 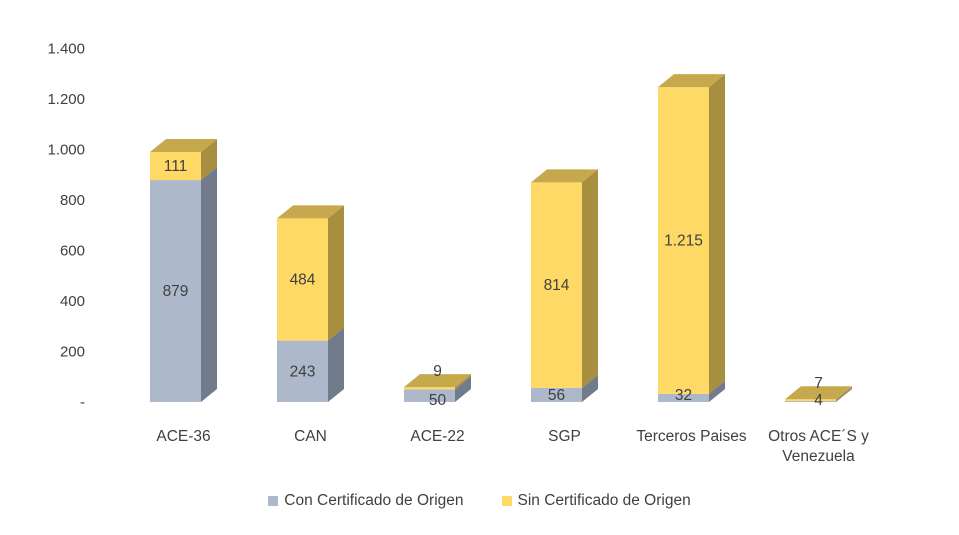 I want to click on data-label-sin: 814, so click(x=557, y=285).